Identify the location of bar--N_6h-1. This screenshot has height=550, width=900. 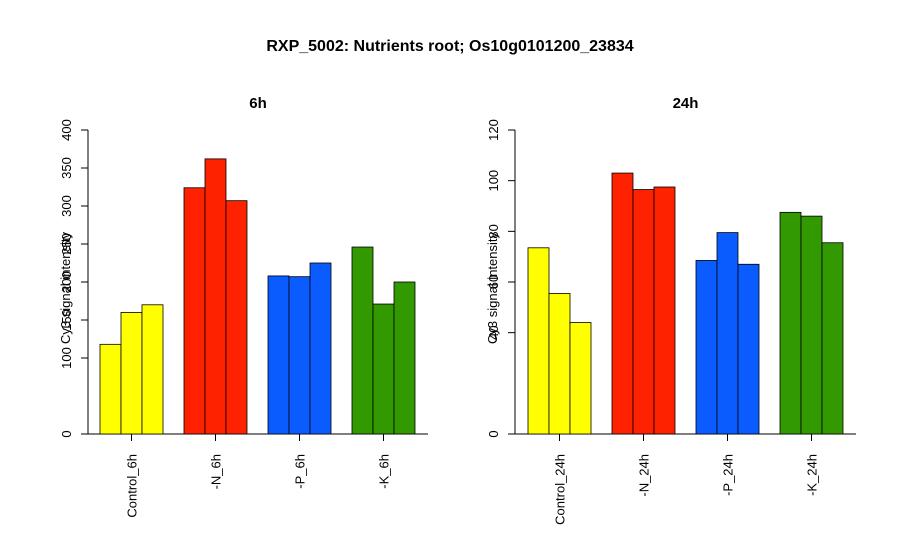
(194, 311).